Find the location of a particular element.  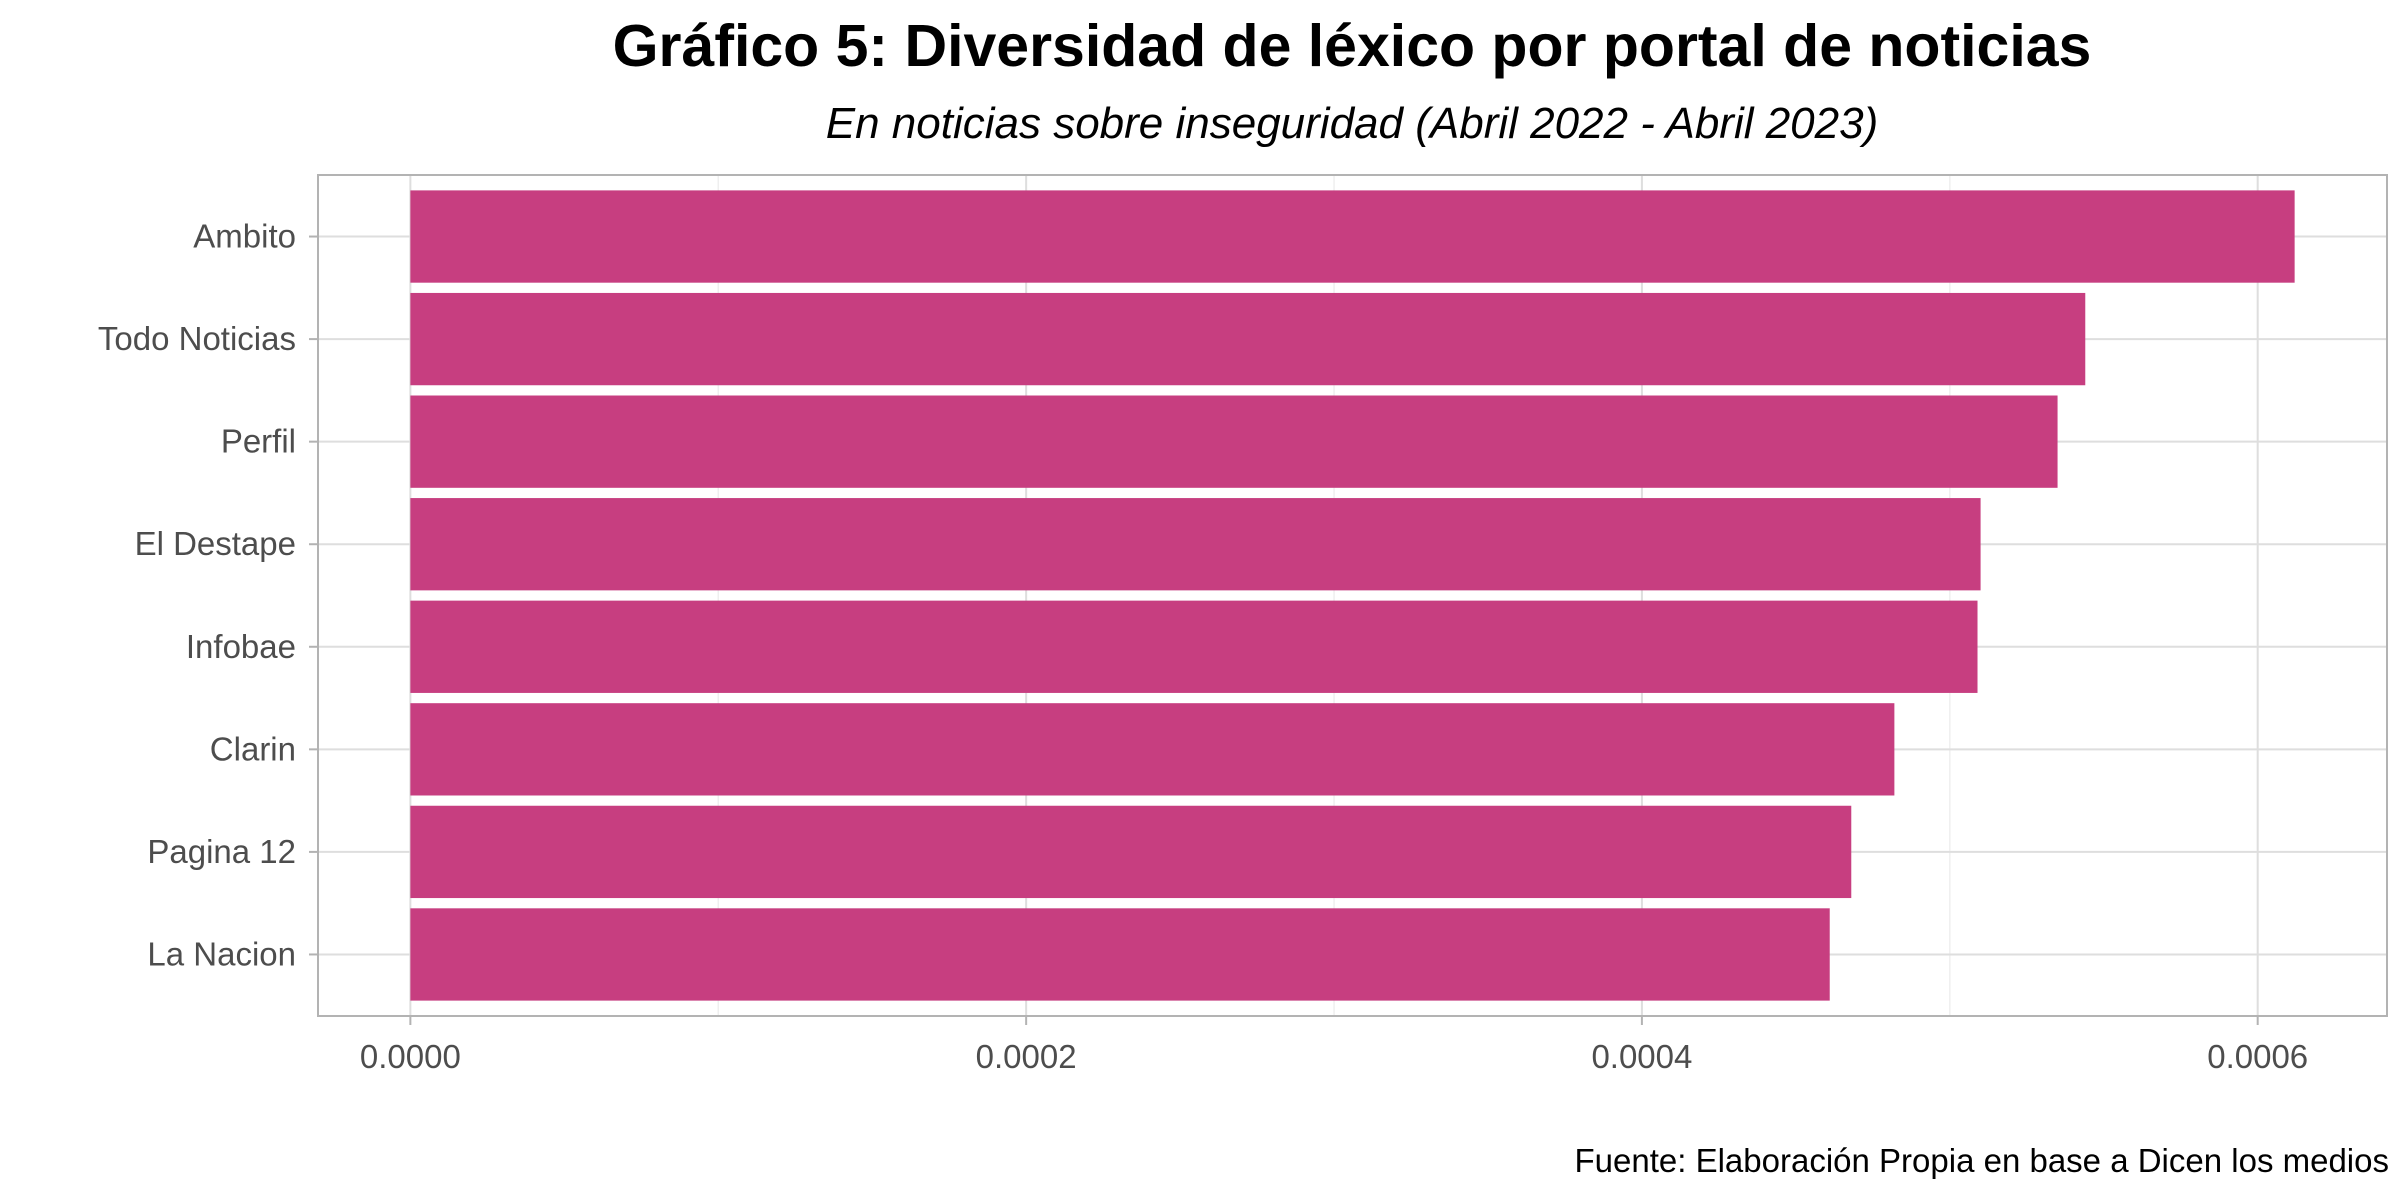

bar-el-destape is located at coordinates (1195, 544).